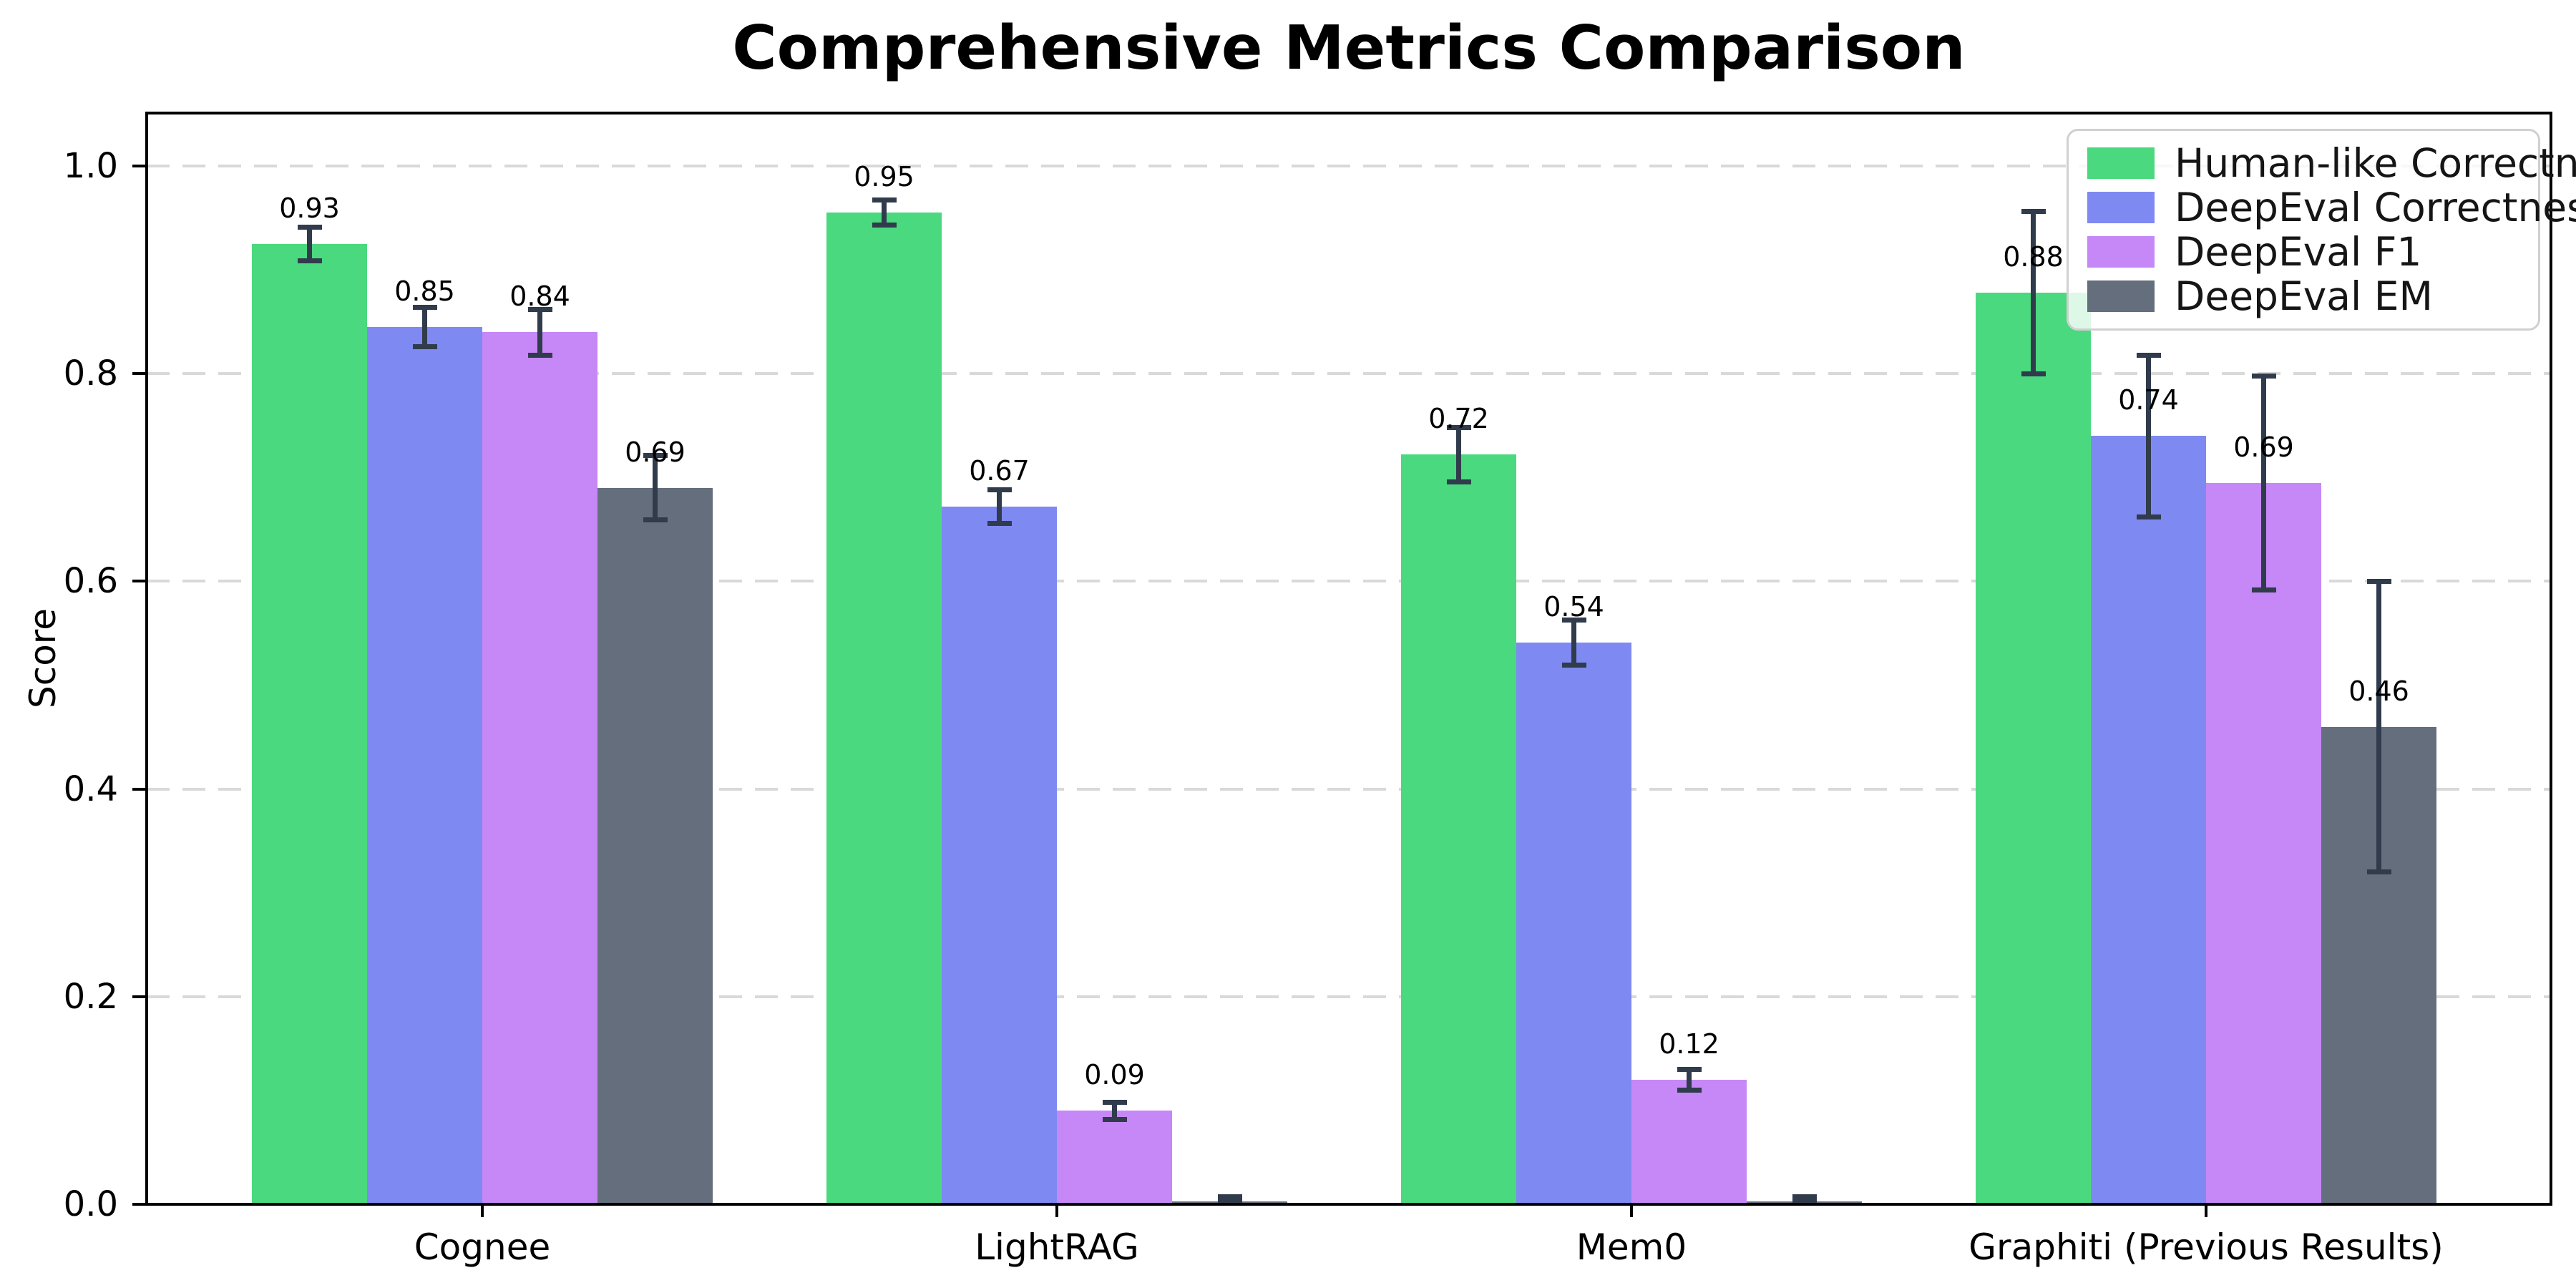 This screenshot has height=1288, width=2576. I want to click on y-tick-label: 0.2, so click(90, 996).